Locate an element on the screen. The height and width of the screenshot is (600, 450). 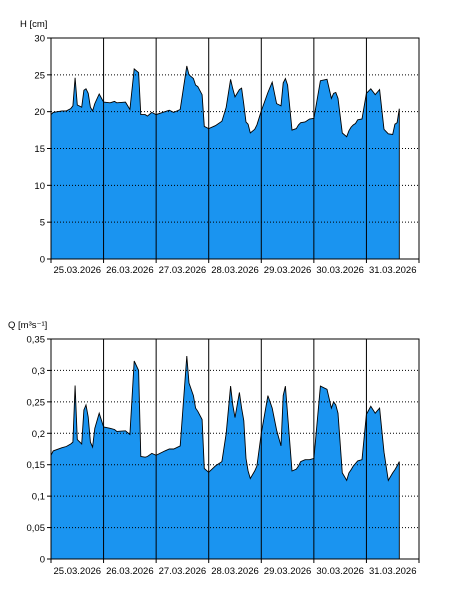
y-tick-label: 0,05 is located at coordinates (36, 528).